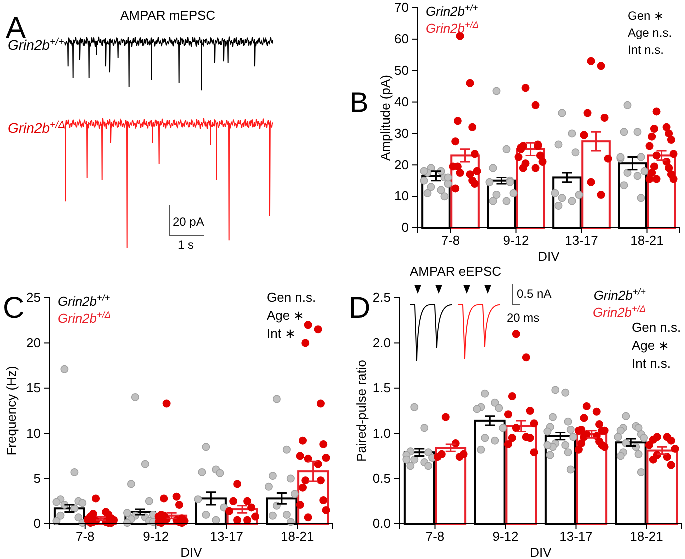  Describe the element at coordinates (646, 16) in the screenshot. I see `annotation: Gen ∗` at that location.